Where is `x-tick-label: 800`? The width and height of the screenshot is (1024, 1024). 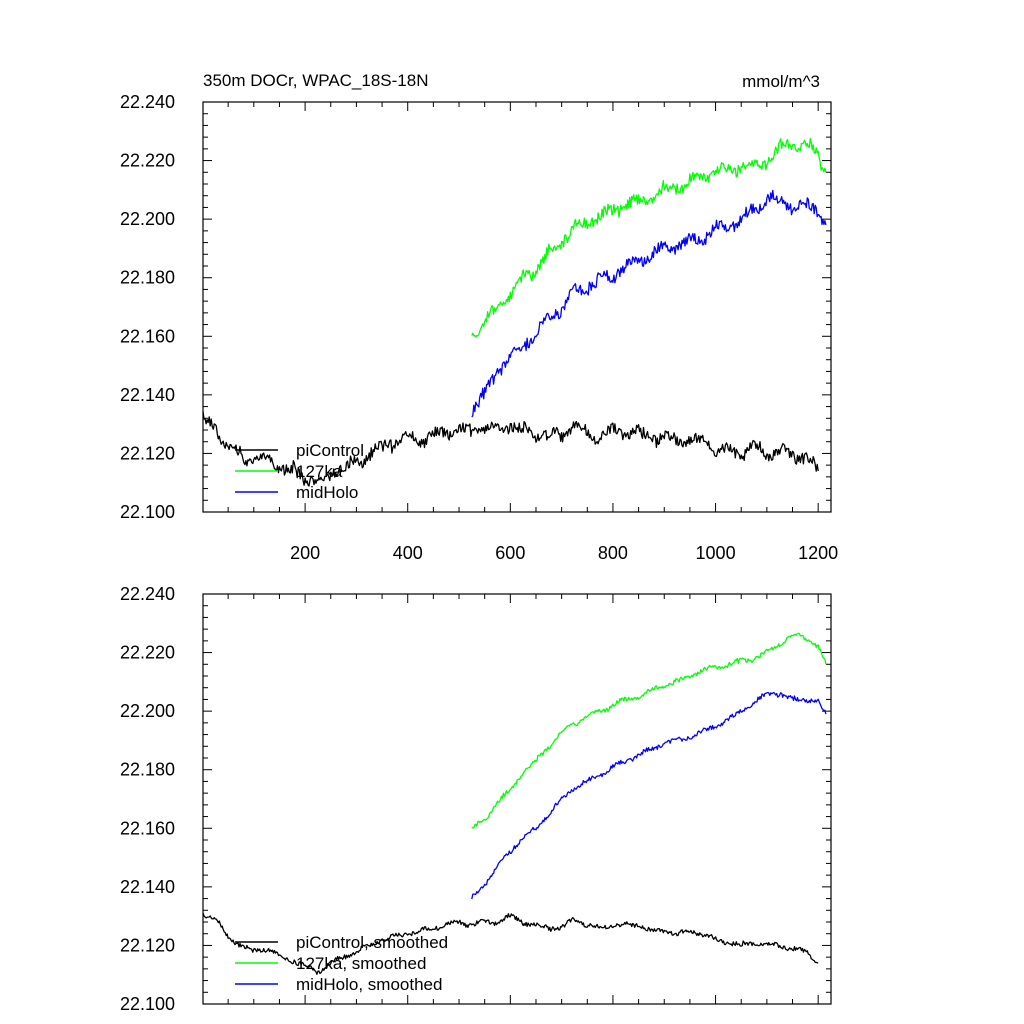
x-tick-label: 800 is located at coordinates (613, 553).